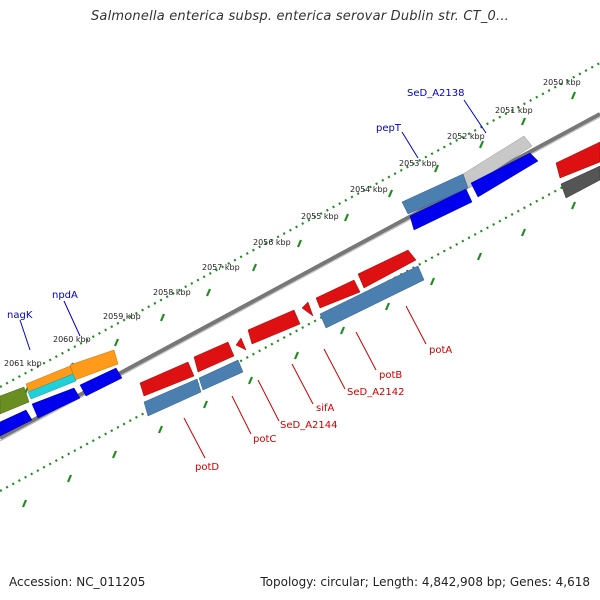  I want to click on gene-label-npda: npdA, so click(65, 295).